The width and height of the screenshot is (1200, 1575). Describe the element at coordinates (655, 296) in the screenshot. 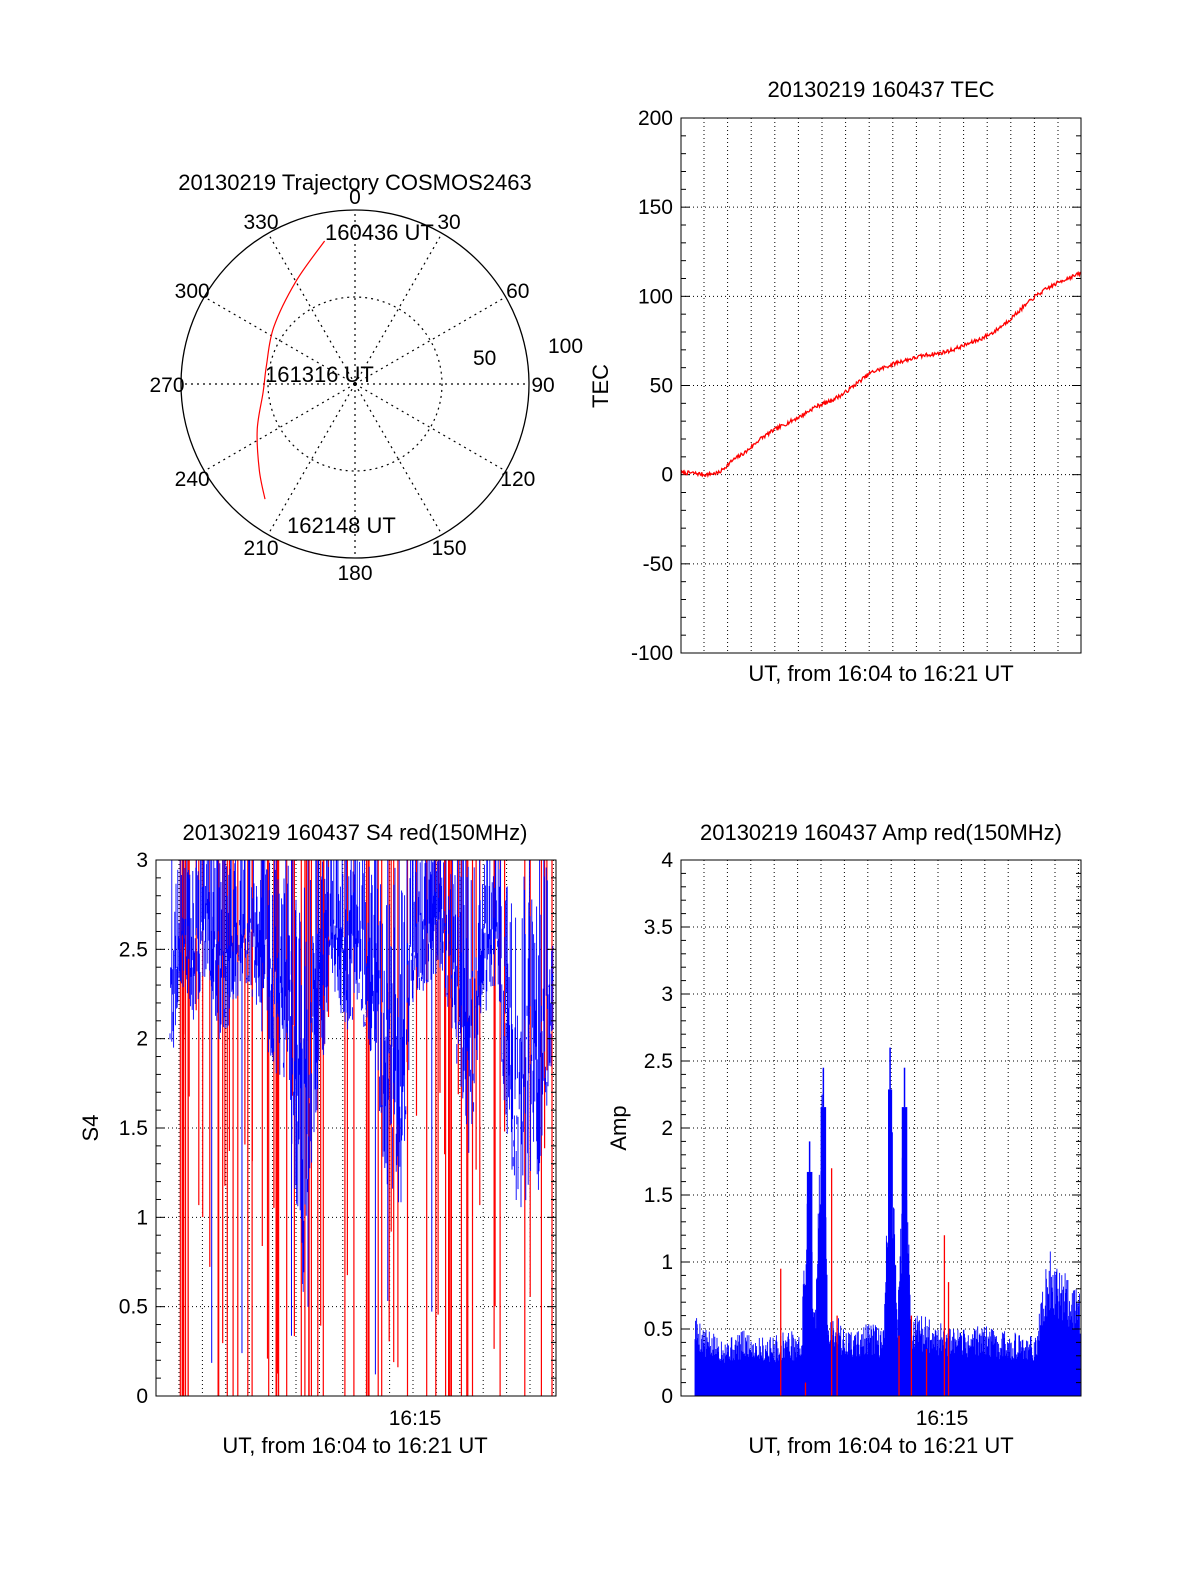

I see `y-tick-label: 100` at that location.